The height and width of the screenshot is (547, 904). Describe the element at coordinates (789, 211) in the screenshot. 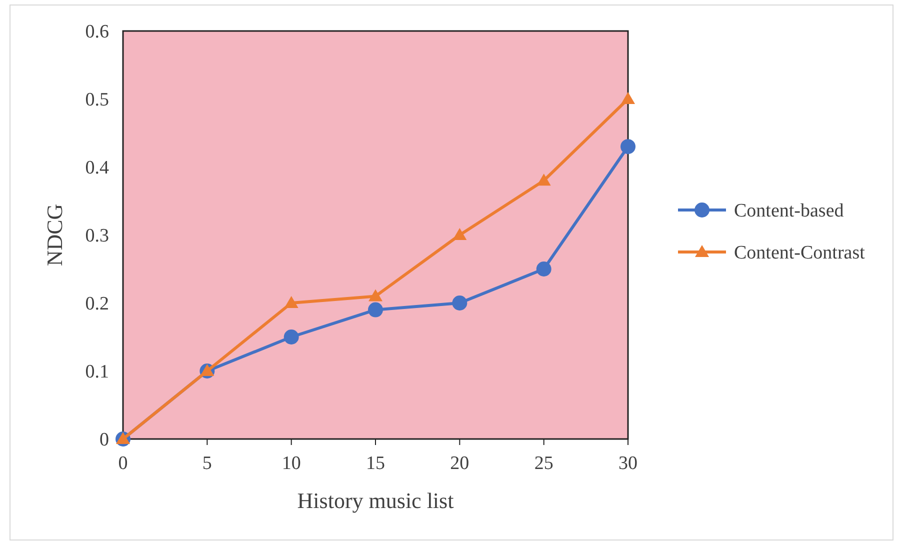

I see `legend-label: Content-based` at that location.